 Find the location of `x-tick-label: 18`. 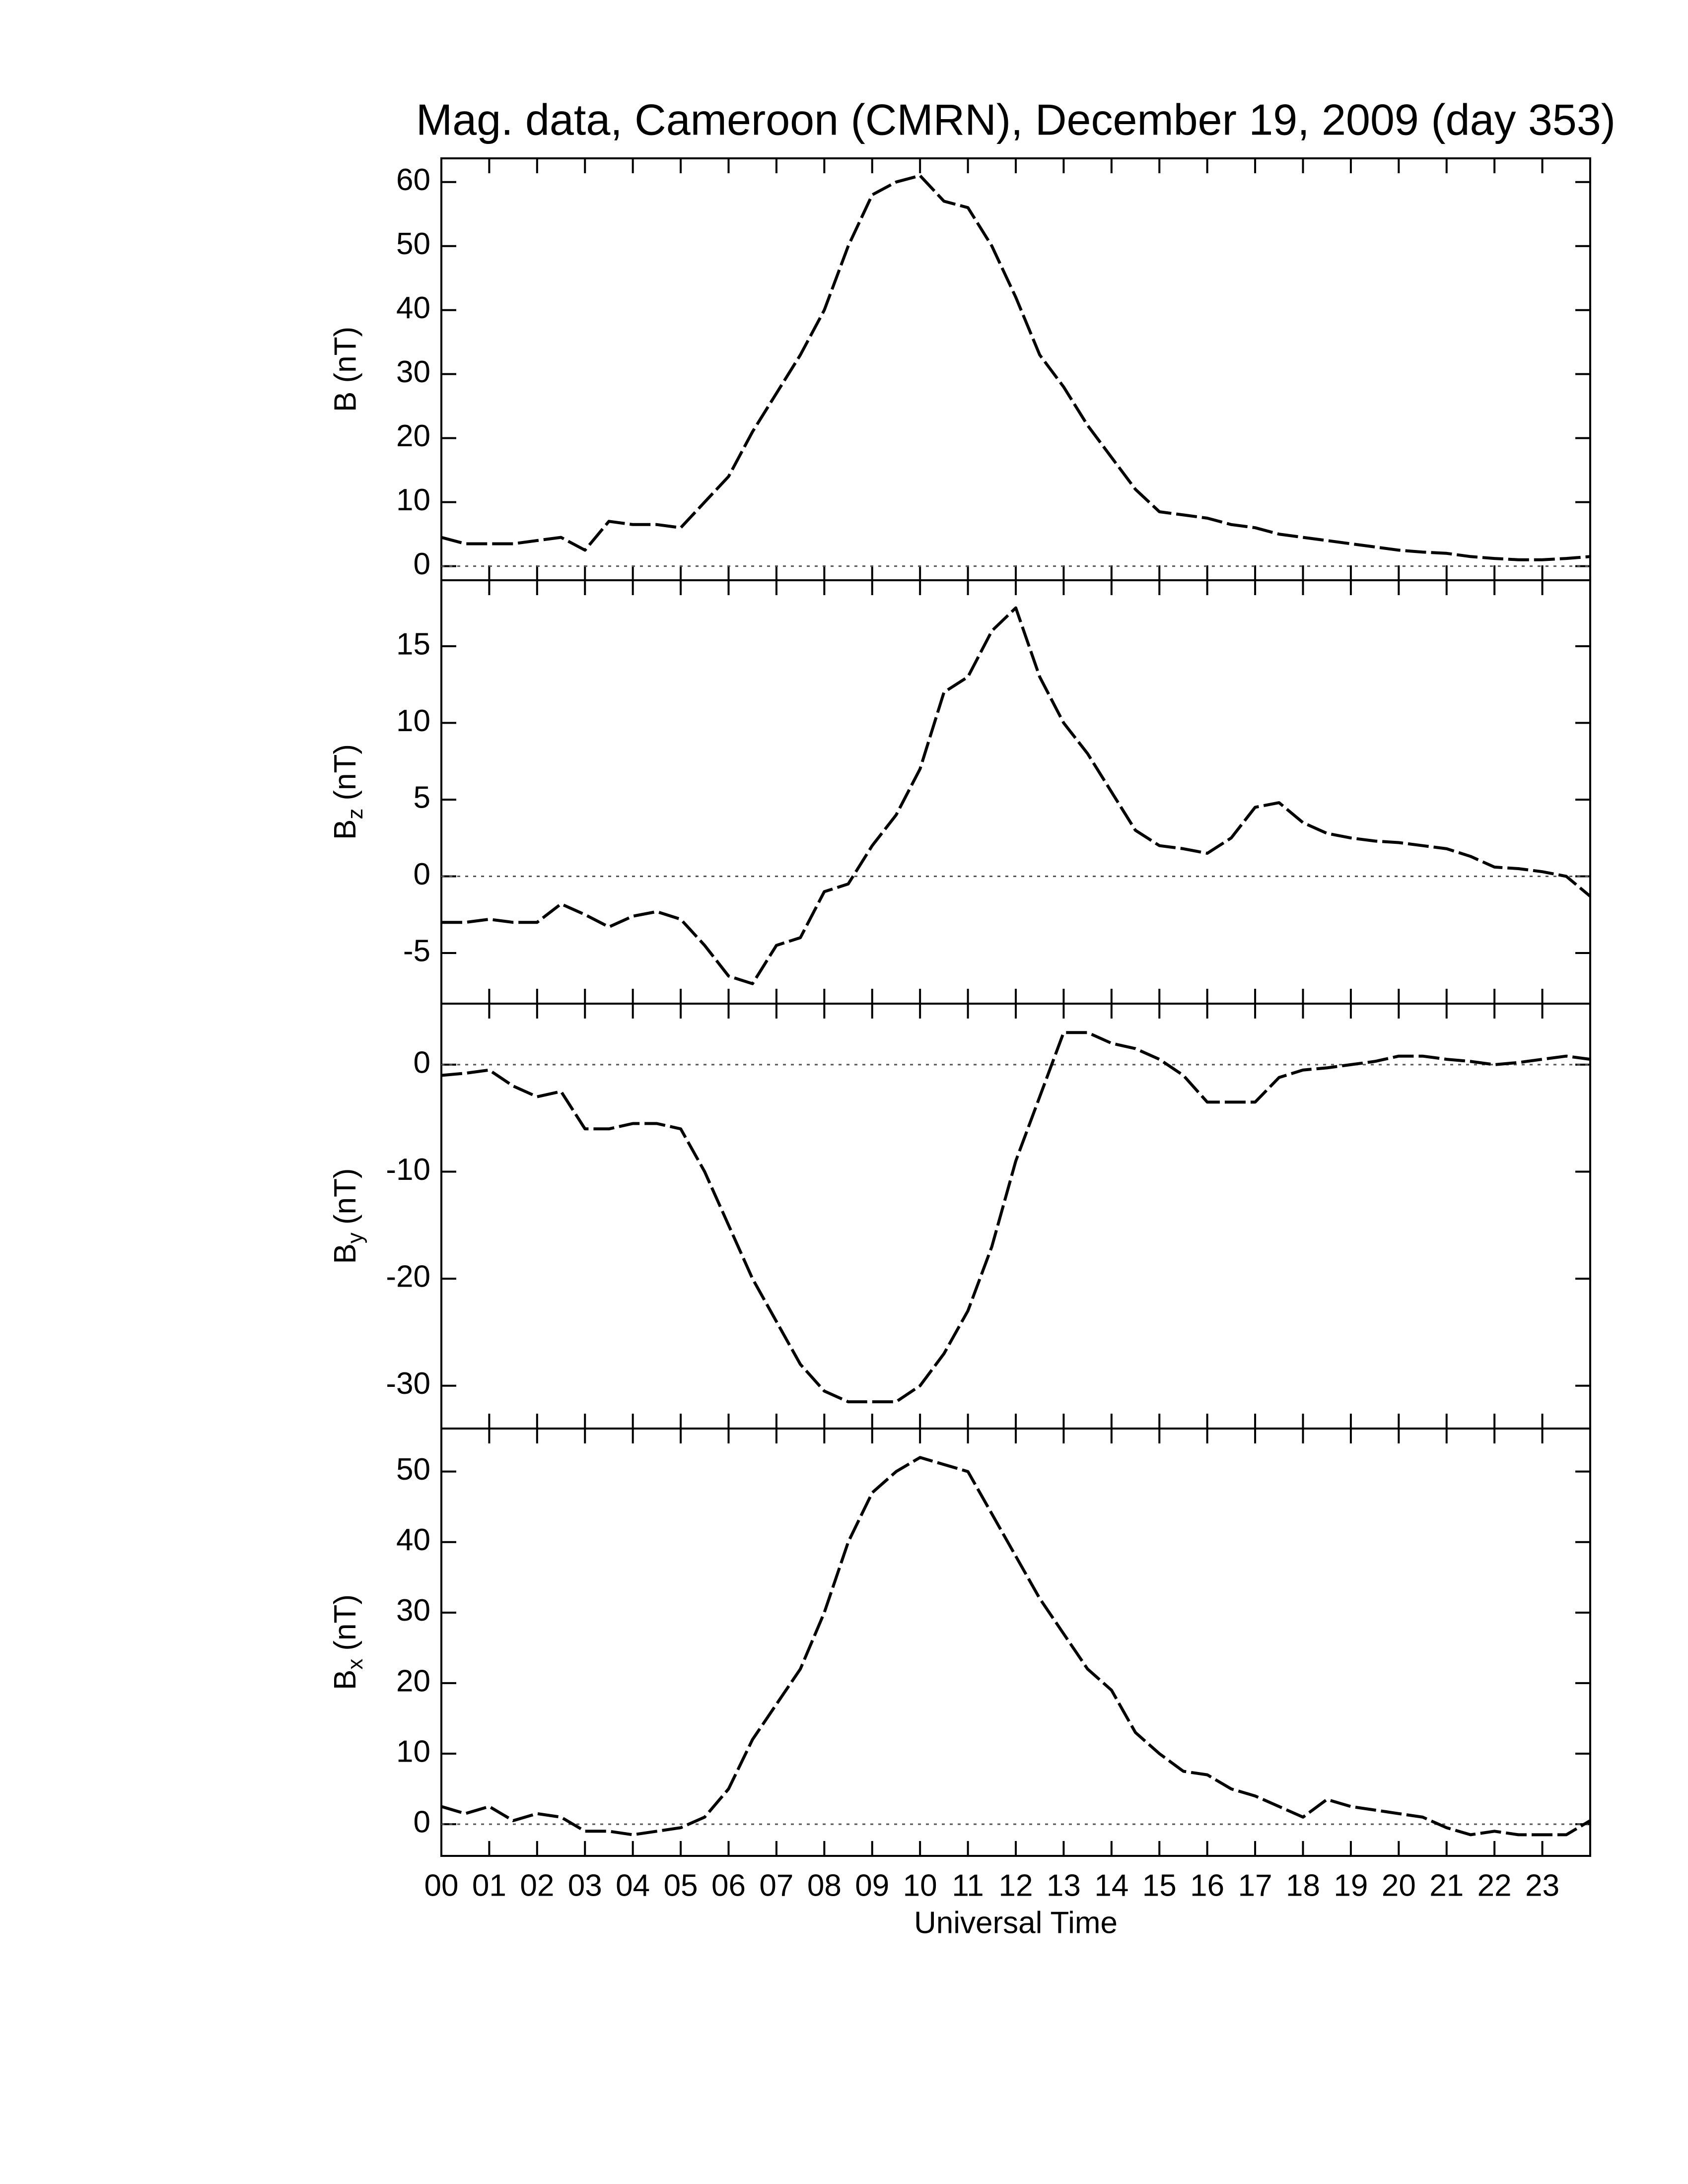

x-tick-label: 18 is located at coordinates (1303, 1885).